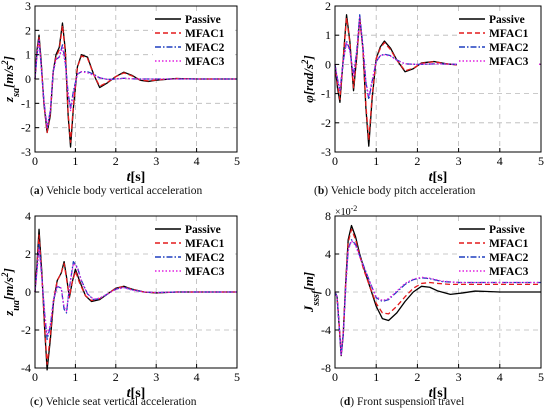  Describe the element at coordinates (11, 79) in the screenshot. I see `y-axis-label: zsa[m/s2]` at that location.